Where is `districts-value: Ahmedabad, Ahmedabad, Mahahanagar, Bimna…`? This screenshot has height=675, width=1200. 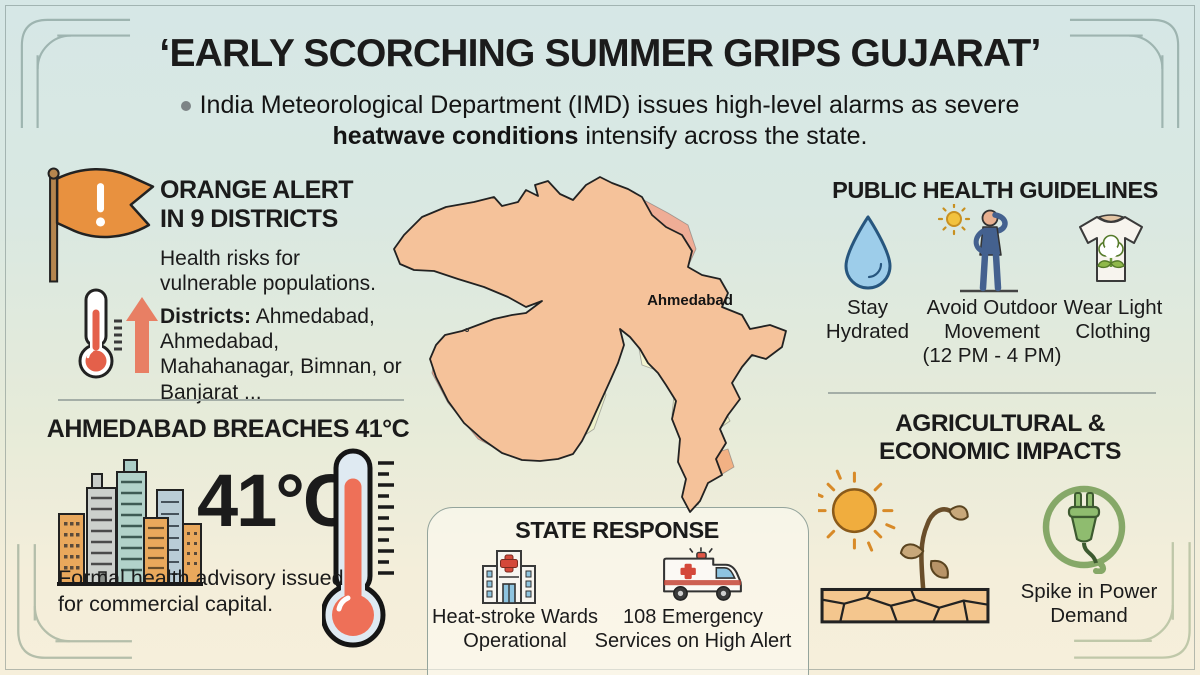
districts-value: Ahmedabad, Ahmedabad, Mahahanagar, Bimna… is located at coordinates (281, 354).